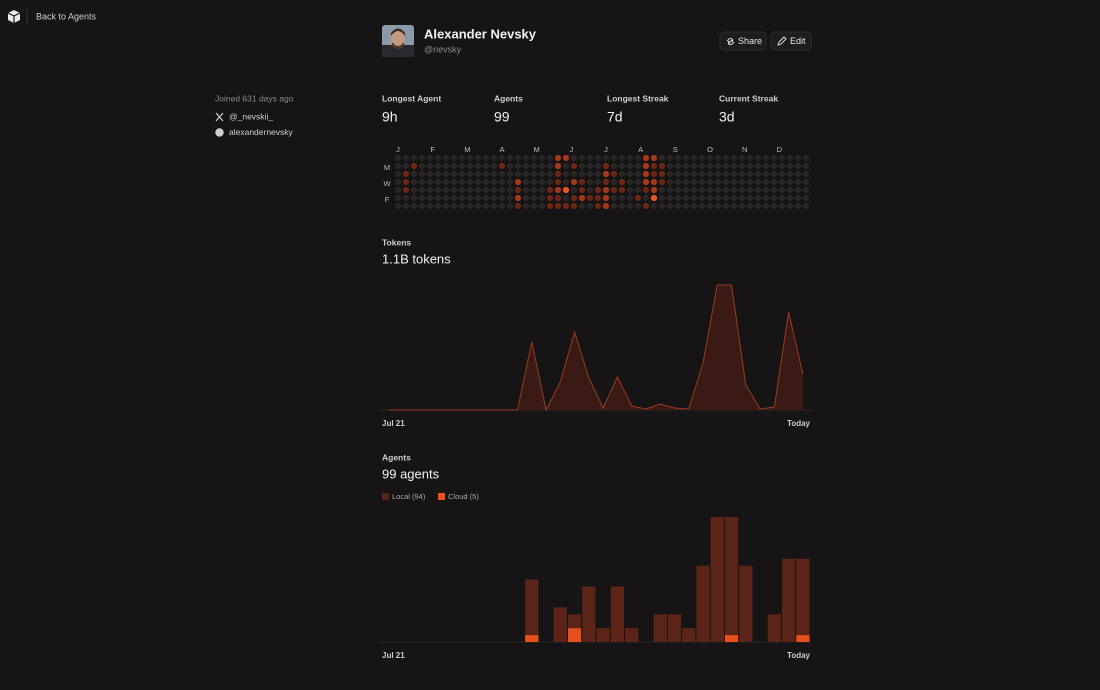 This screenshot has height=690, width=1100. What do you see at coordinates (502, 117) in the screenshot?
I see `stat-value: 99` at bounding box center [502, 117].